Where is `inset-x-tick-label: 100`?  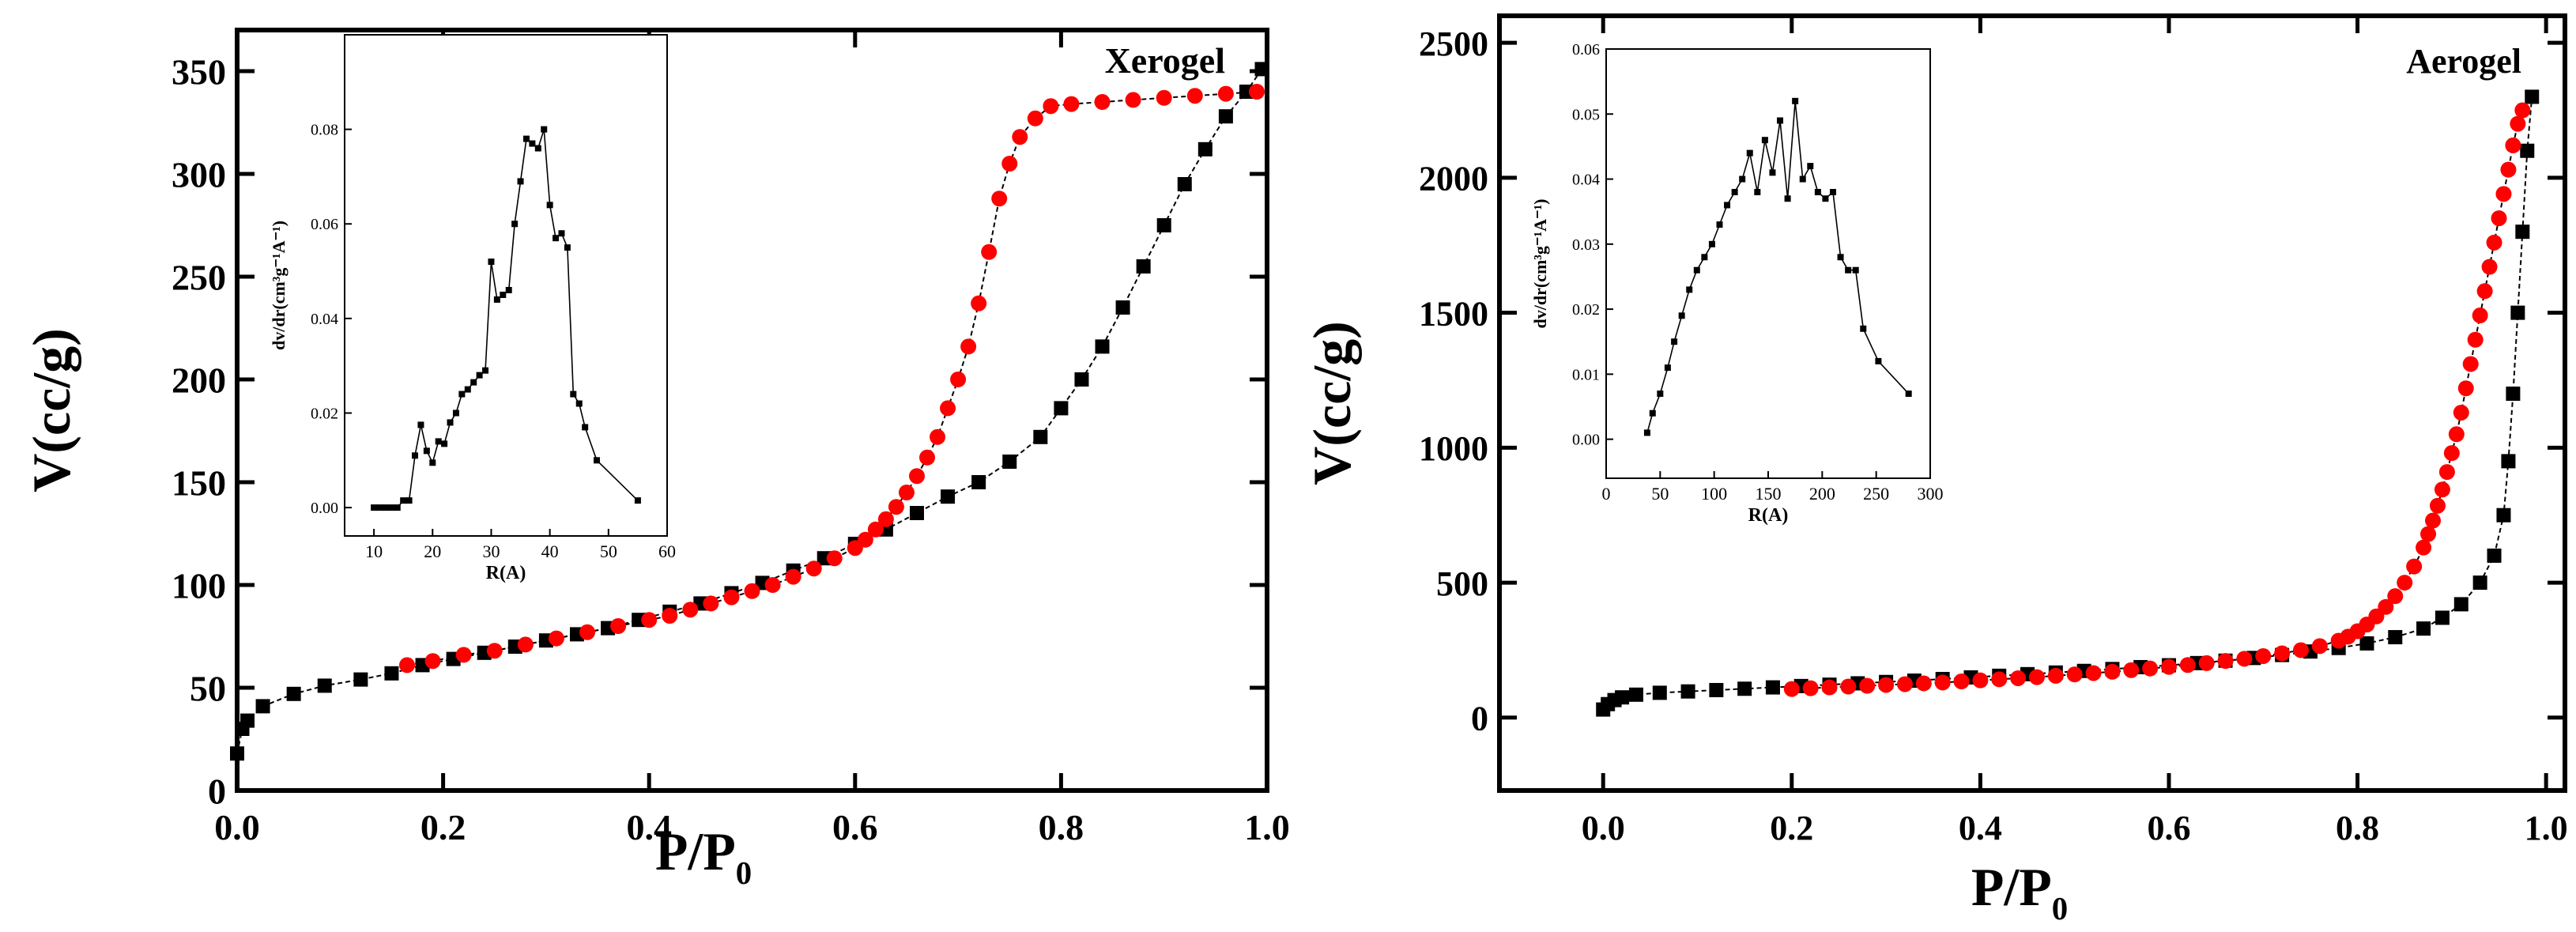 inset-x-tick-label: 100 is located at coordinates (1714, 494).